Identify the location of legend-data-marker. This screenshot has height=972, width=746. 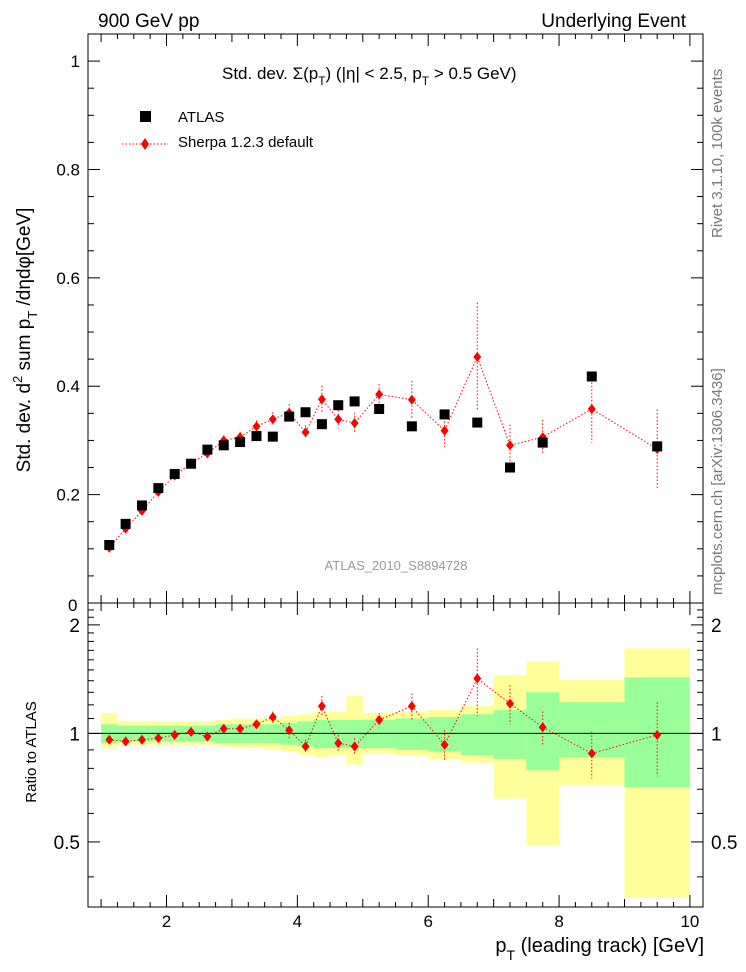
(145, 116).